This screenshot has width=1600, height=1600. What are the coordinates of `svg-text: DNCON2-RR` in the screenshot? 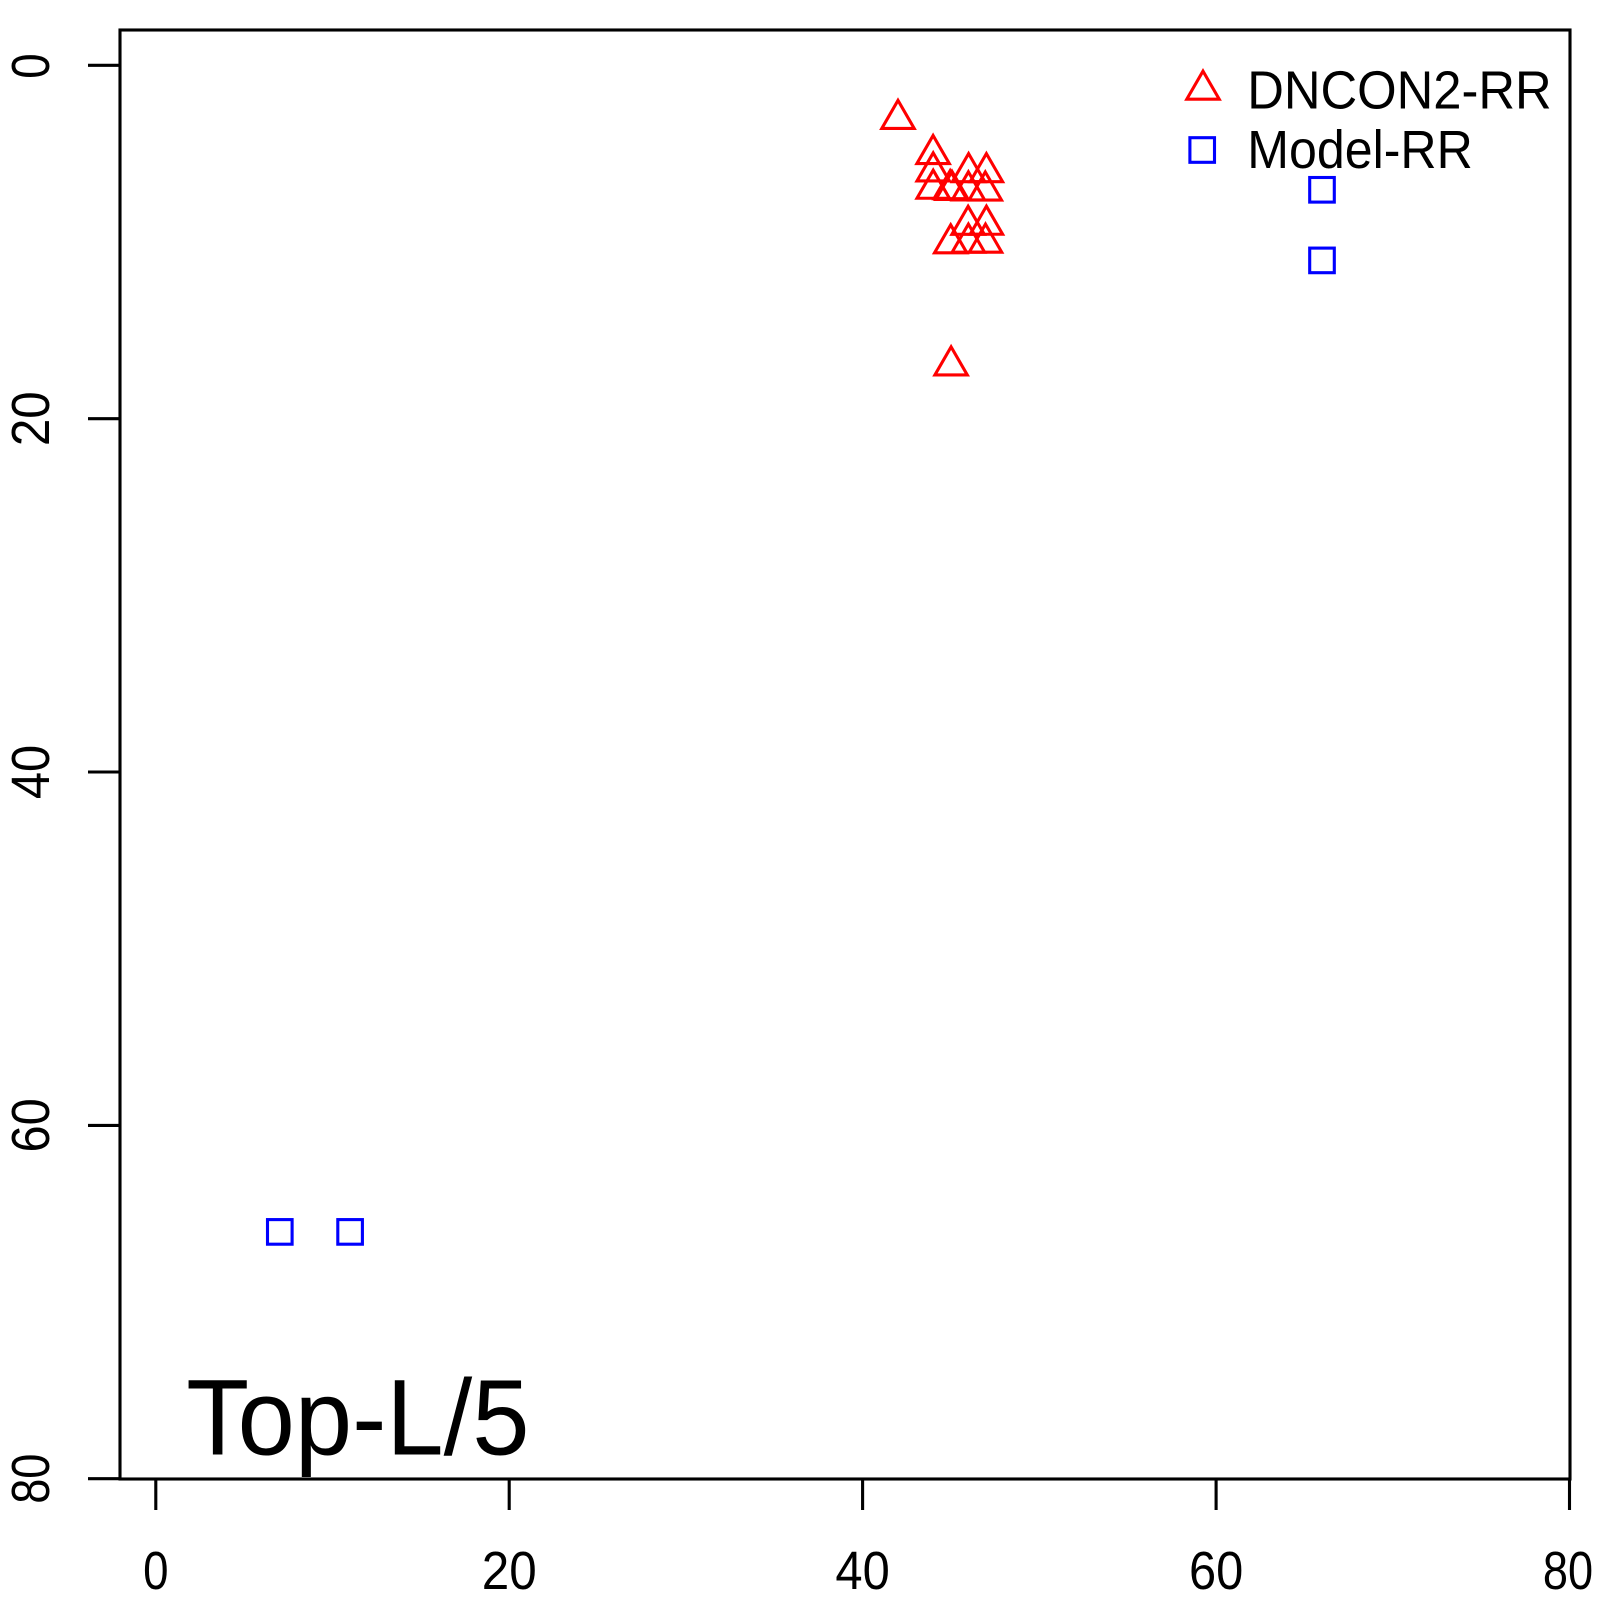 It's located at (1399, 91).